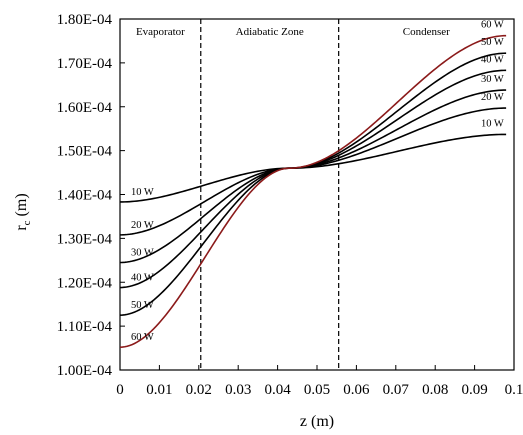  What do you see at coordinates (142, 337) in the screenshot?
I see `series-label-left-60w: 60 W` at bounding box center [142, 337].